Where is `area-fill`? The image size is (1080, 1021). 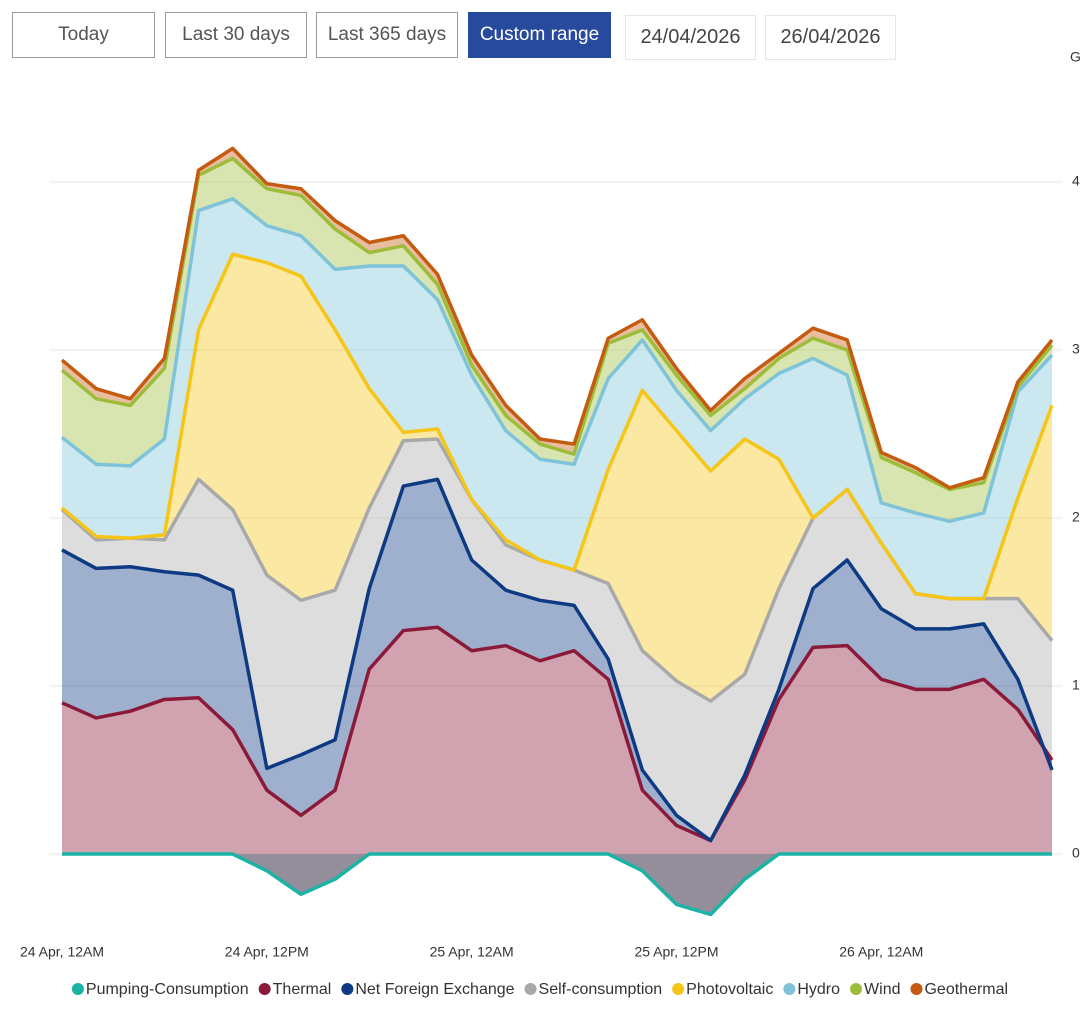
area-fill is located at coordinates (557, 884).